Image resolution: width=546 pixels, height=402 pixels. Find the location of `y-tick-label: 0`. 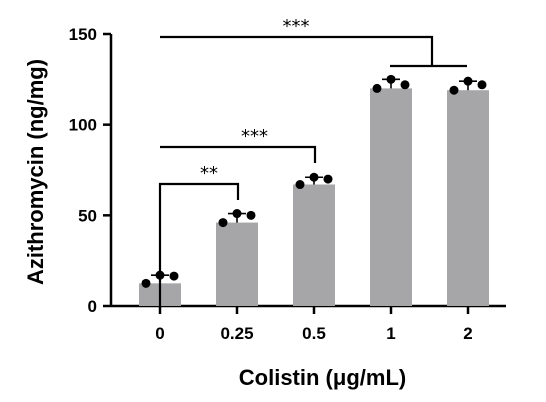

y-tick-label: 0 is located at coordinates (92, 306).